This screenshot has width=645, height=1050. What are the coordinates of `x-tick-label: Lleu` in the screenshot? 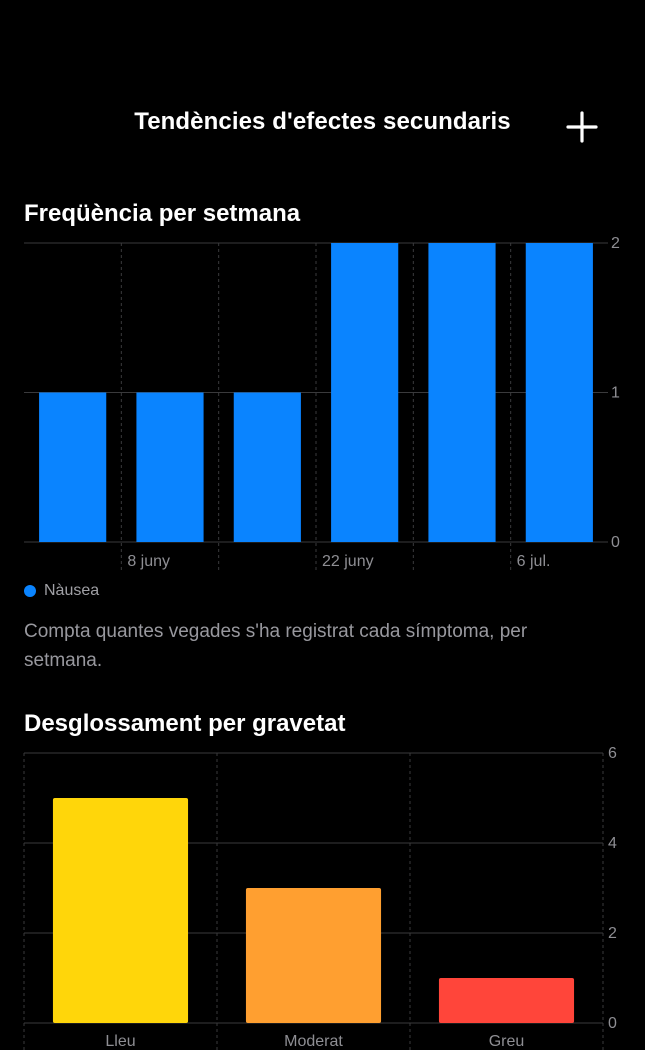 It's located at (120, 1041).